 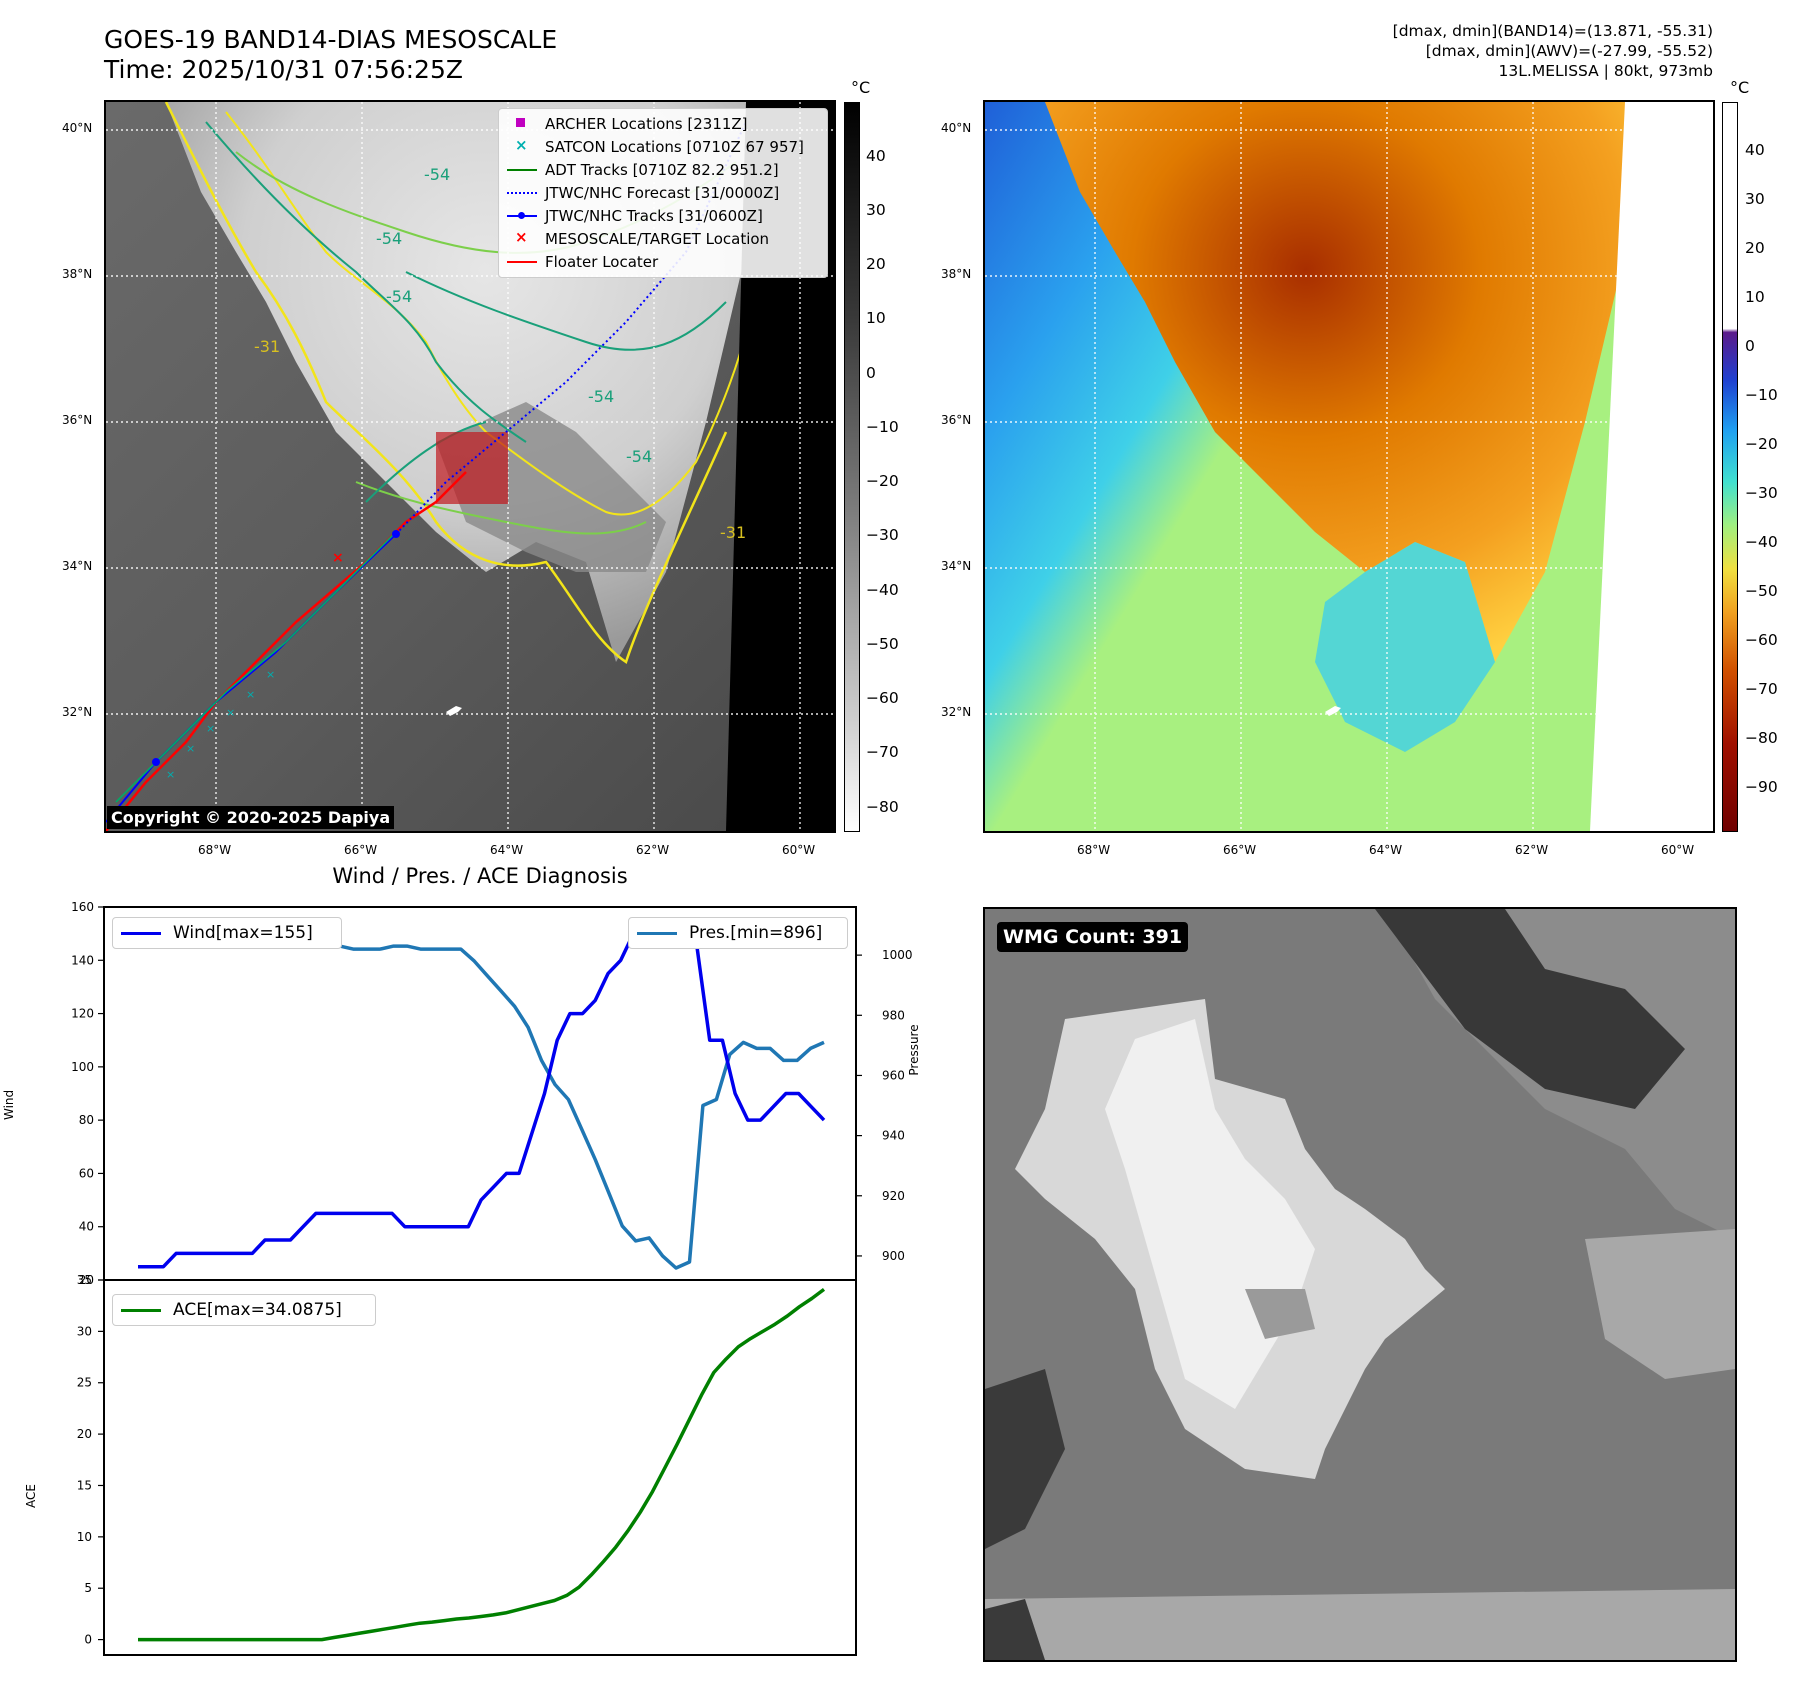 What do you see at coordinates (227, 933) in the screenshot?
I see `wind-legend: Wind[max=155]` at bounding box center [227, 933].